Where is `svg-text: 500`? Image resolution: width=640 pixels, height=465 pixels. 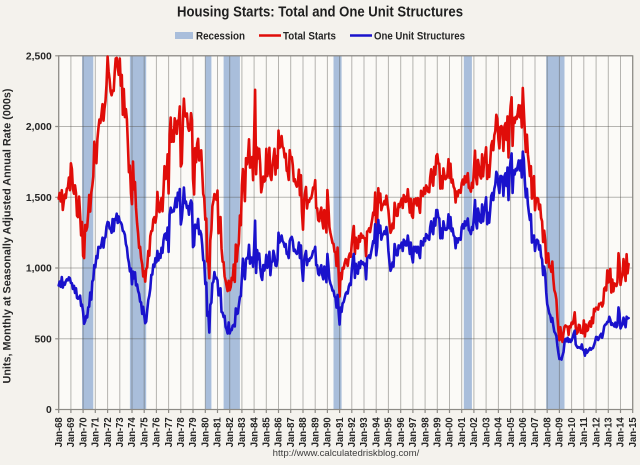 svg-text: 500 is located at coordinates (43, 339).